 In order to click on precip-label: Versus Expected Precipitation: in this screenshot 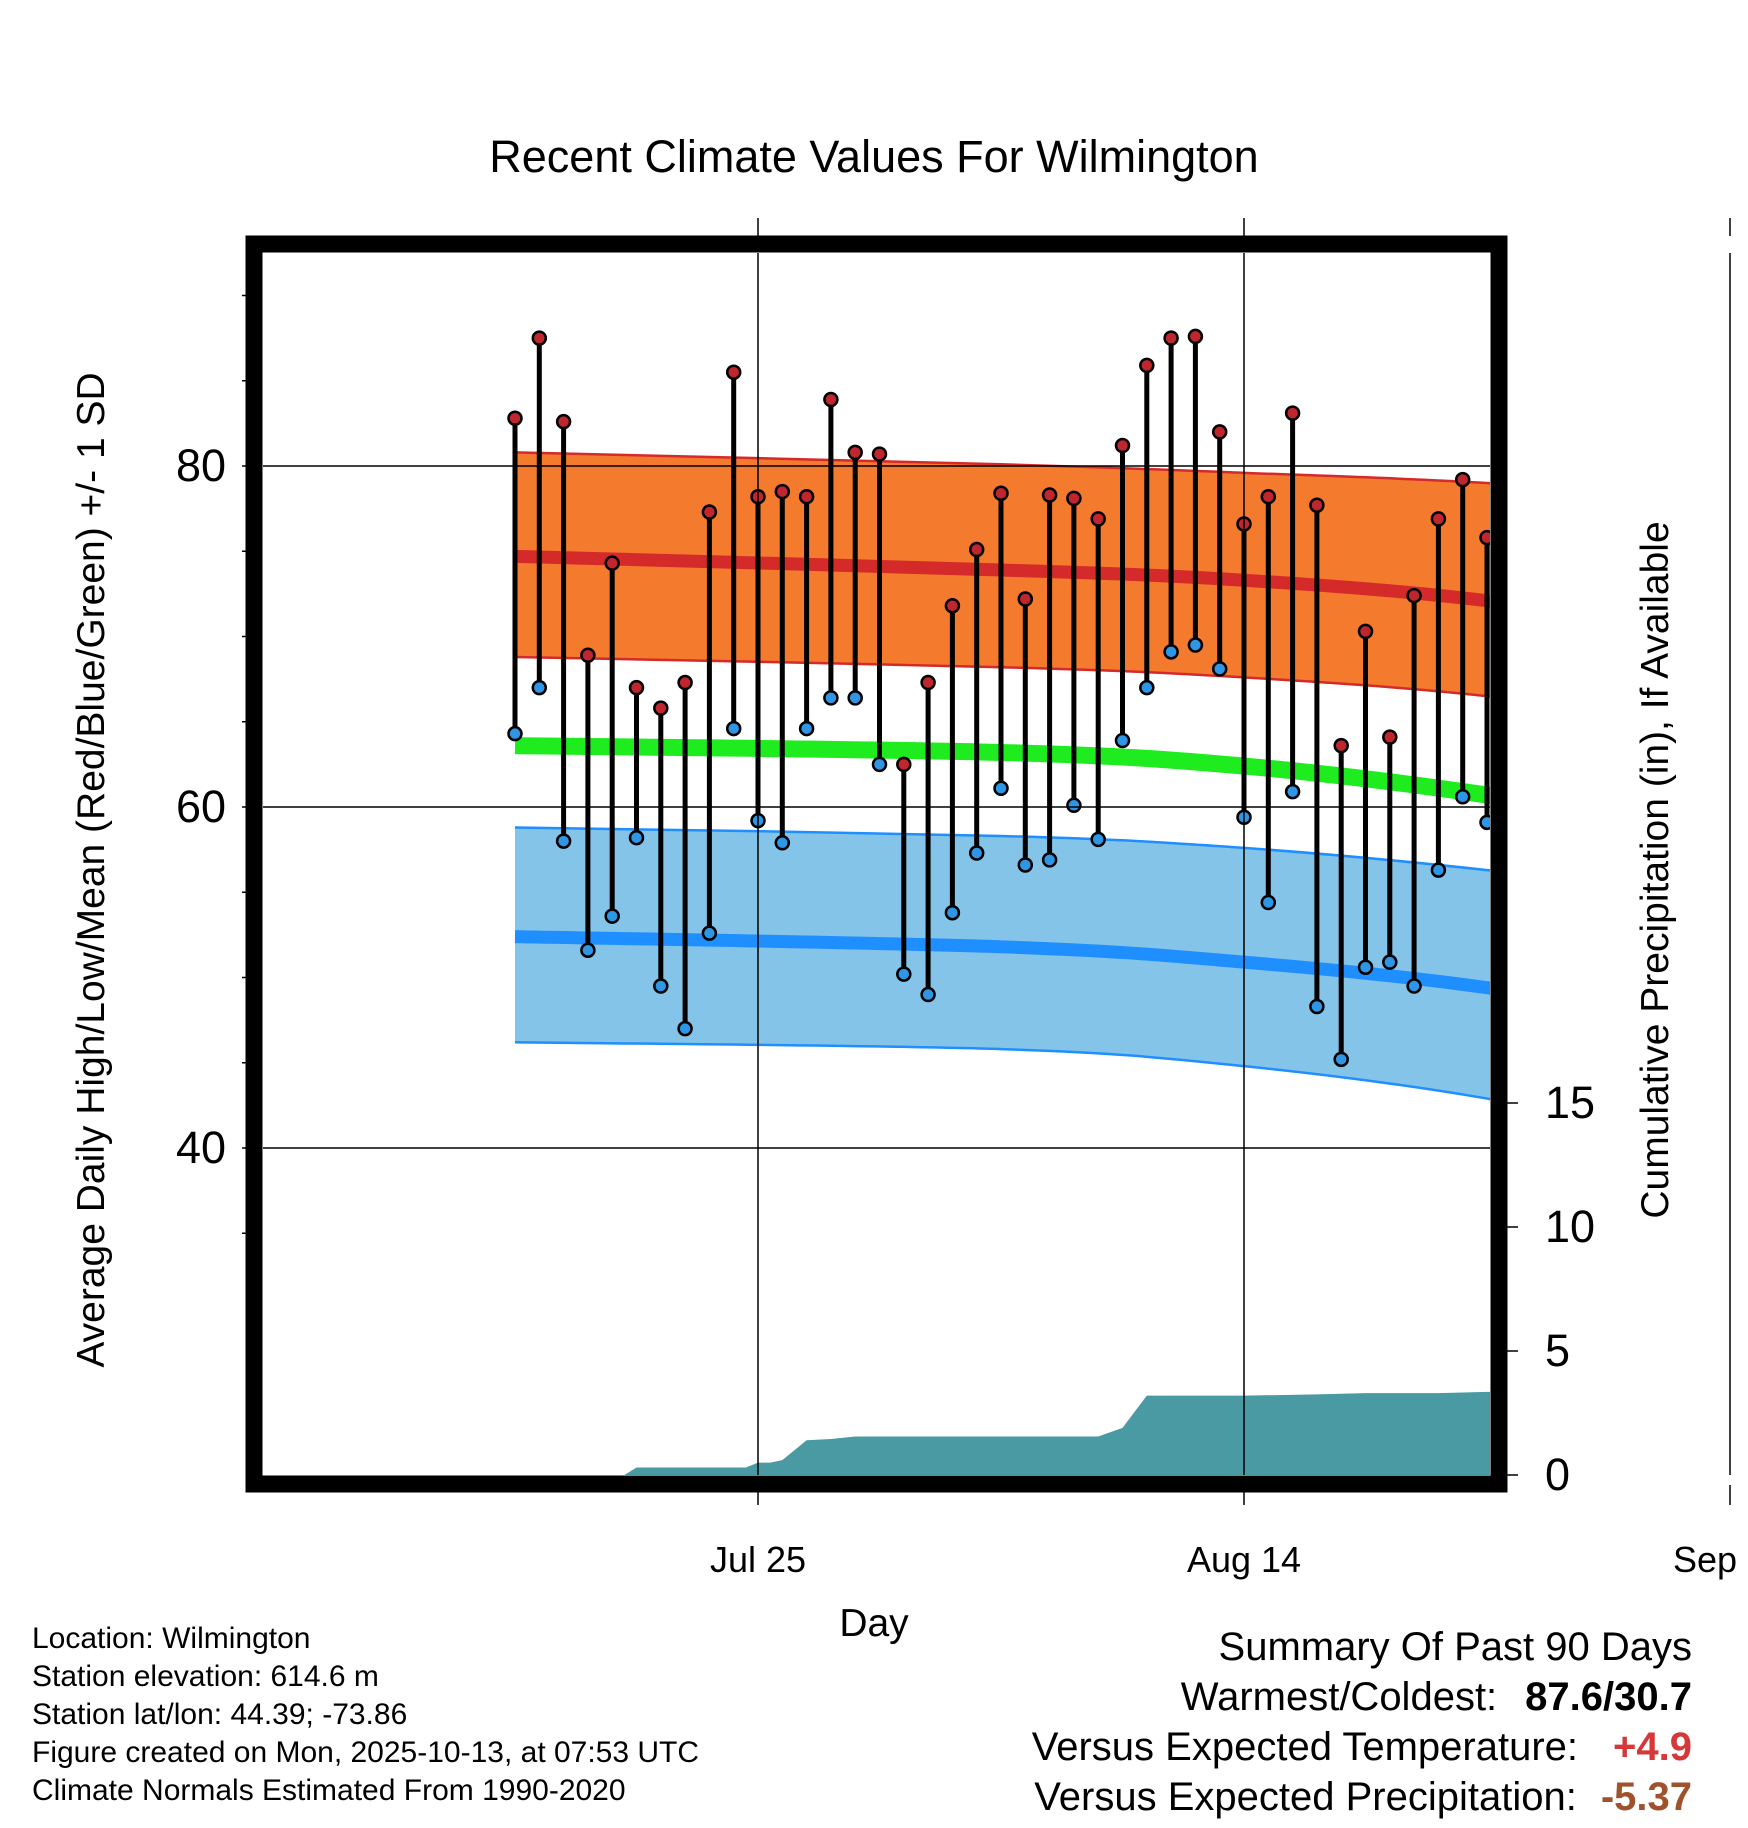, I will do `click(1305, 1797)`.